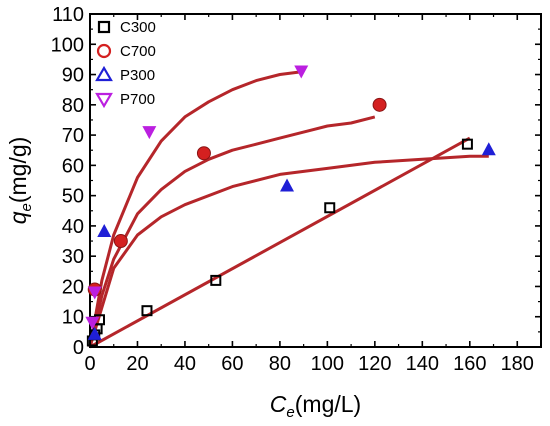 This screenshot has width=550, height=426. What do you see at coordinates (73, 287) in the screenshot?
I see `y-tick-label: 20` at bounding box center [73, 287].